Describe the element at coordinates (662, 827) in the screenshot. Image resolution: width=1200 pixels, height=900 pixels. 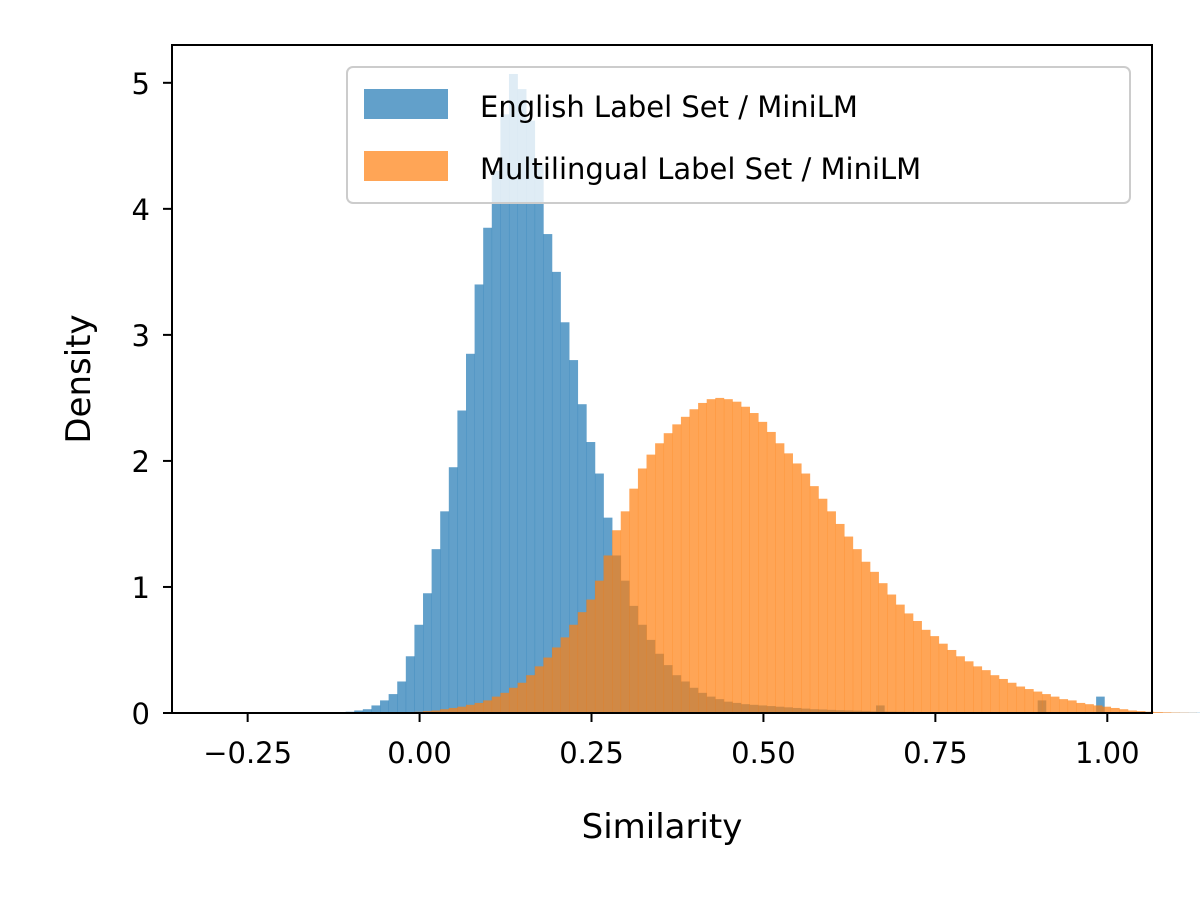
I see `x-axis-title: Similarity` at that location.